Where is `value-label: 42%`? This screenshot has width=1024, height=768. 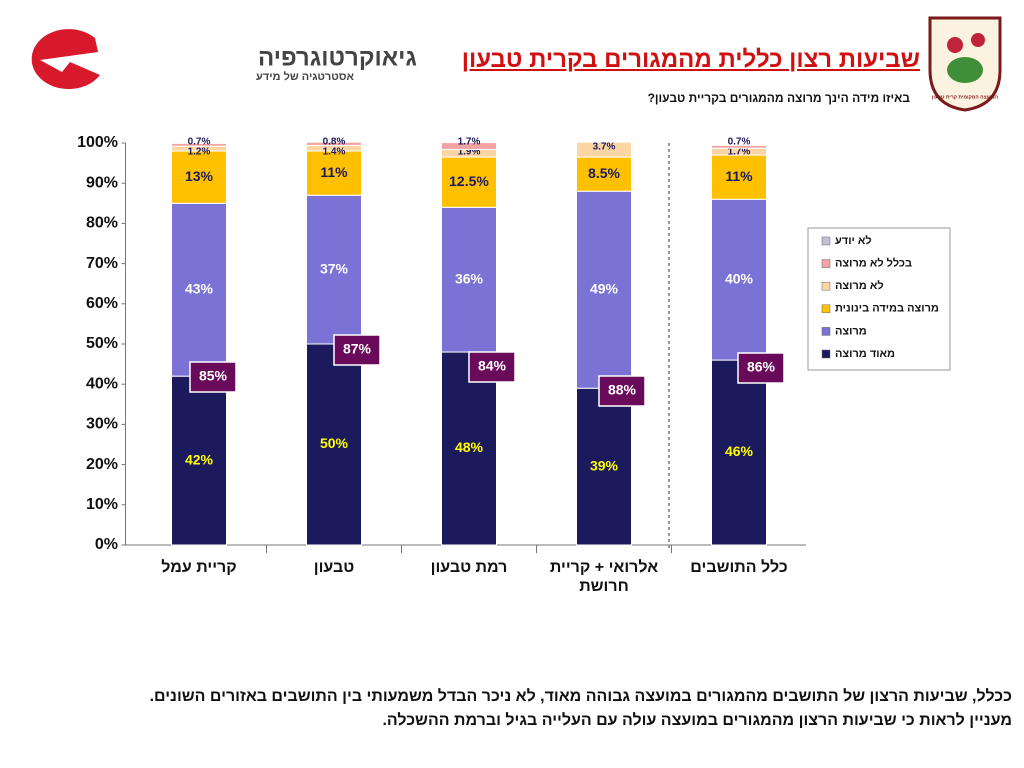 value-label: 42% is located at coordinates (199, 459).